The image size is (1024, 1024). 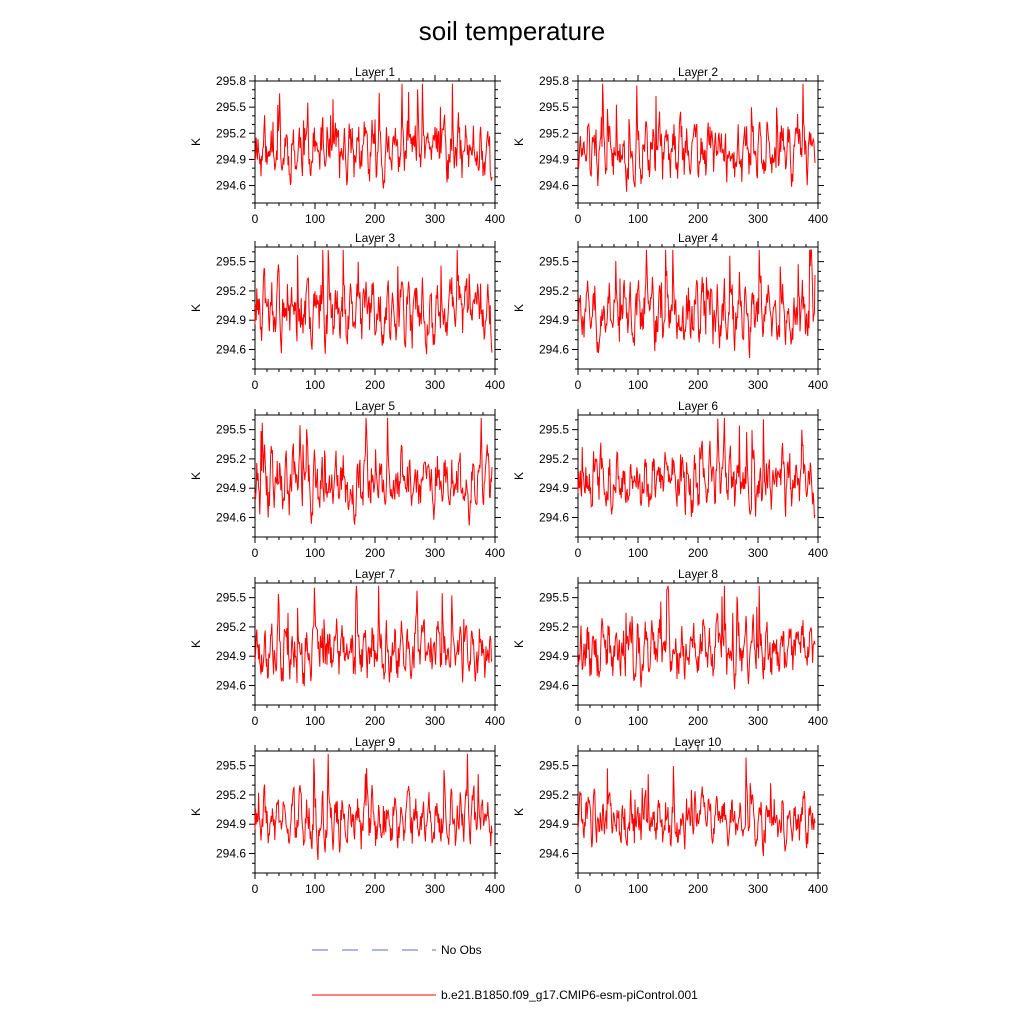 What do you see at coordinates (375, 406) in the screenshot?
I see `panel-title: Layer 5` at bounding box center [375, 406].